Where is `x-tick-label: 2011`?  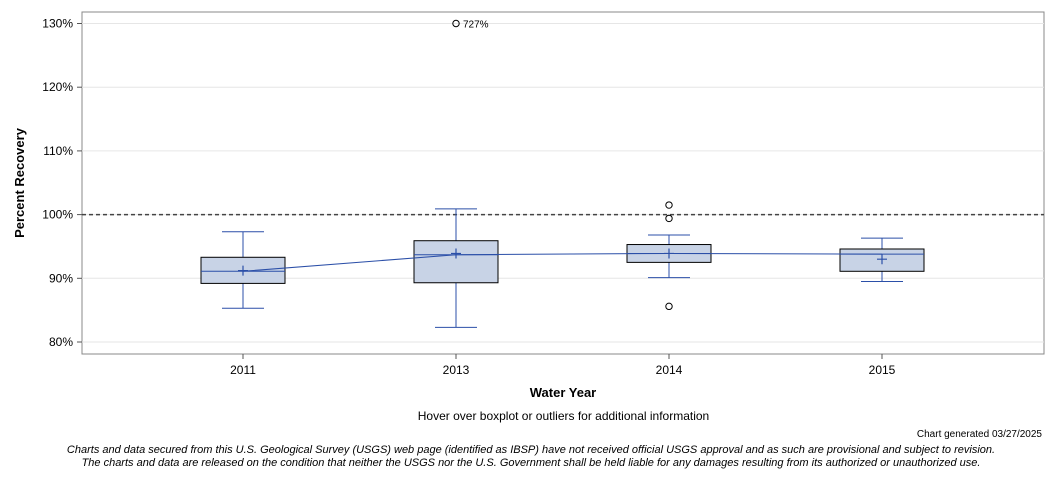 x-tick-label: 2011 is located at coordinates (243, 370).